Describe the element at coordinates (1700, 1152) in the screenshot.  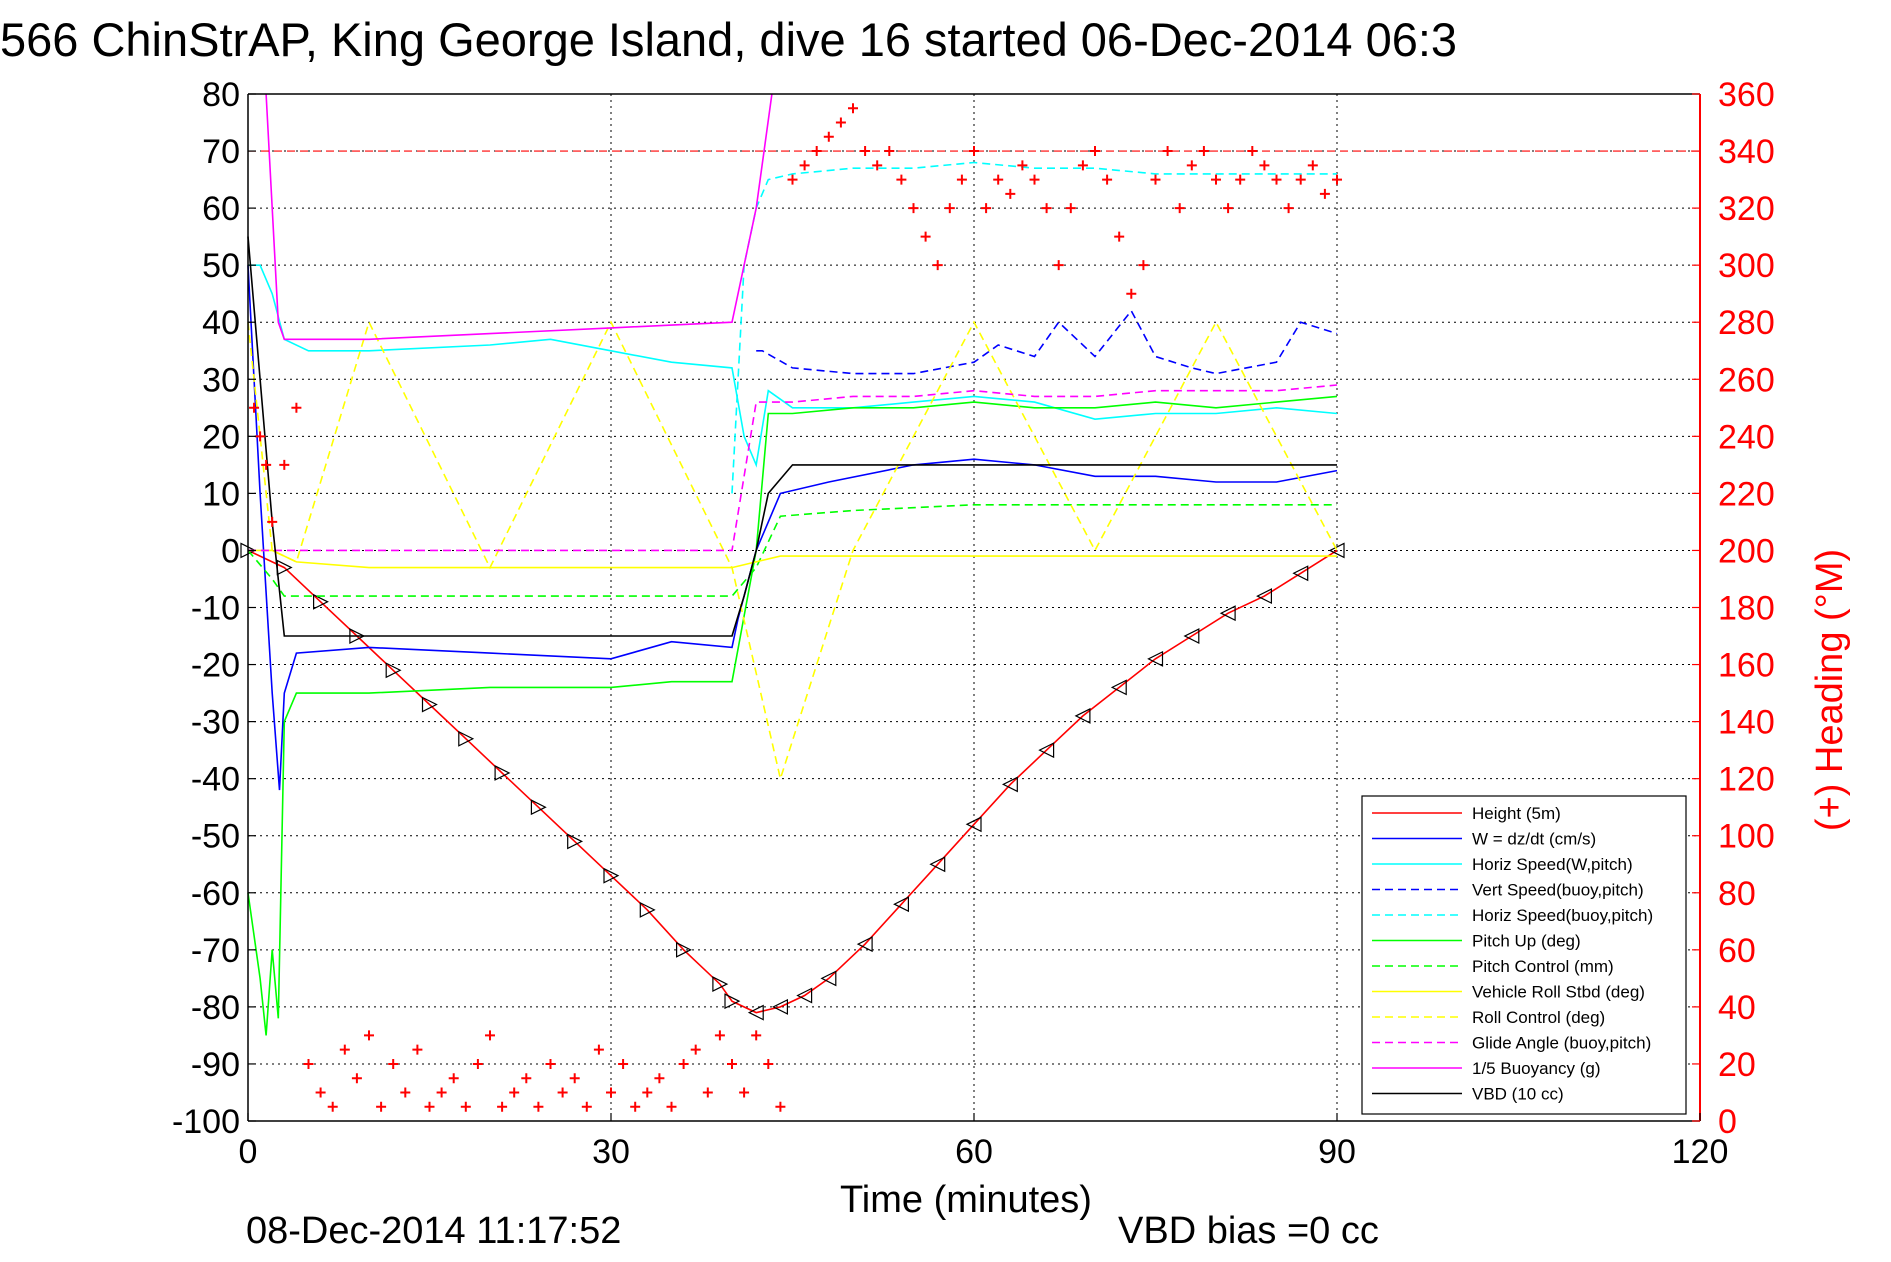
I see `x-tick-label: 120` at that location.